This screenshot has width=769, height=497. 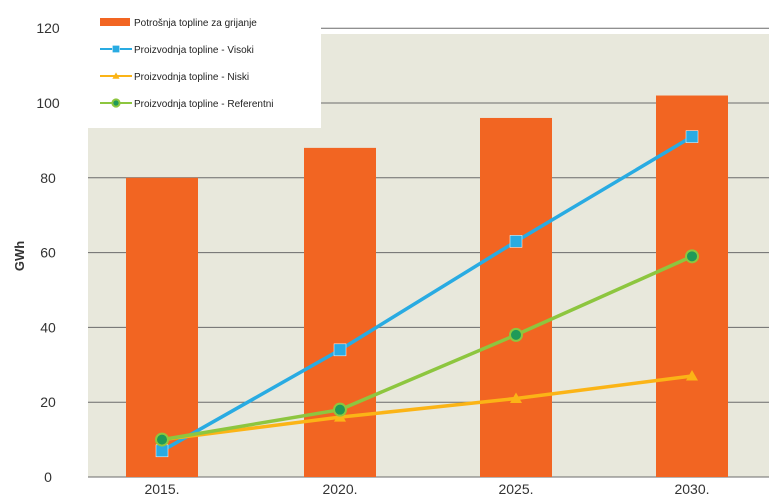 I want to click on bar-2025., so click(x=516, y=297).